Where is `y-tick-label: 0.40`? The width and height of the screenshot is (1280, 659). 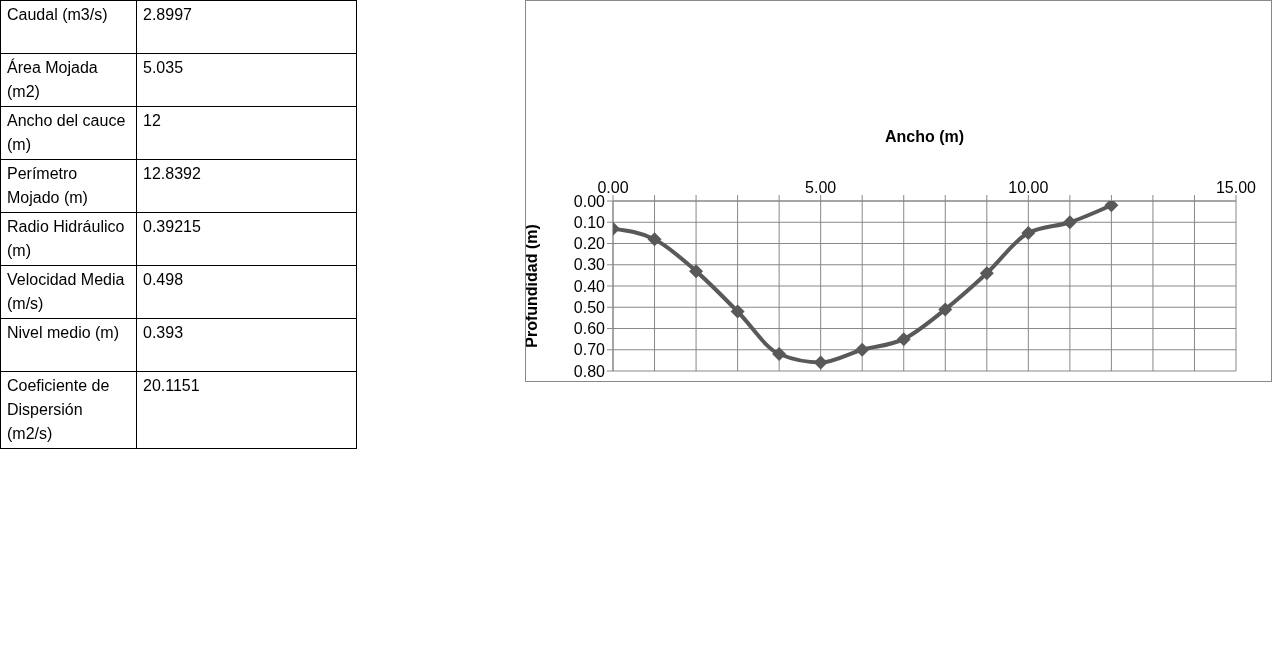 y-tick-label: 0.40 is located at coordinates (589, 286).